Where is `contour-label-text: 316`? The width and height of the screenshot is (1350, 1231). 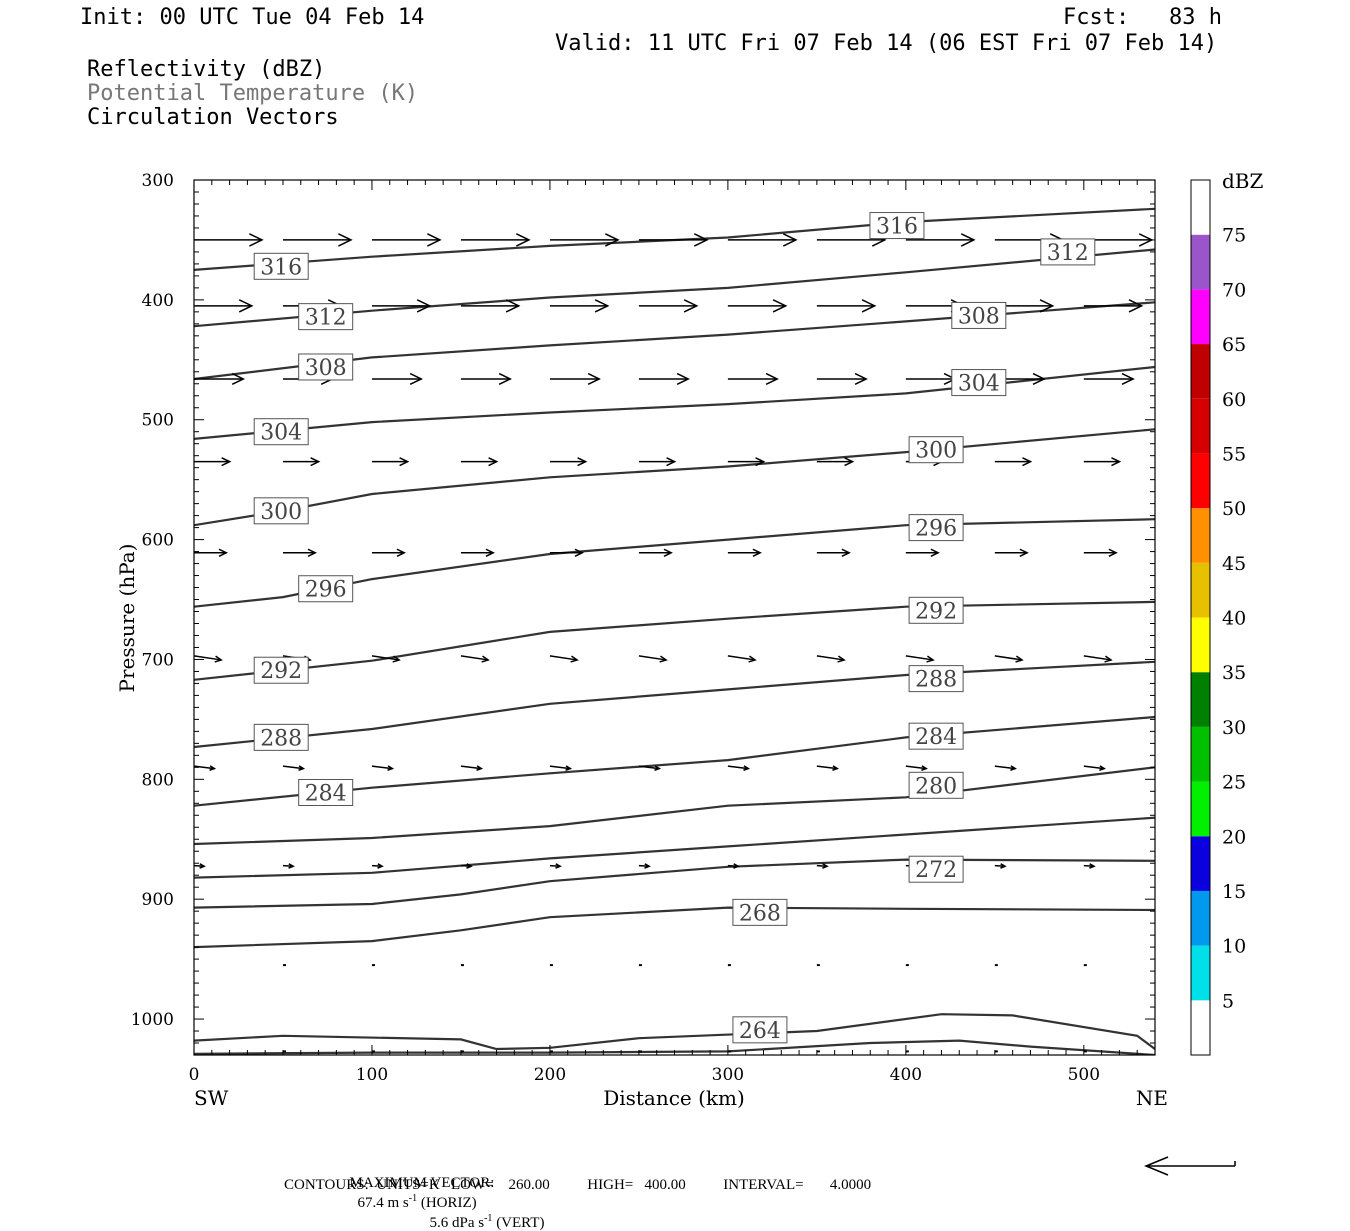
contour-label-text: 316 is located at coordinates (281, 267).